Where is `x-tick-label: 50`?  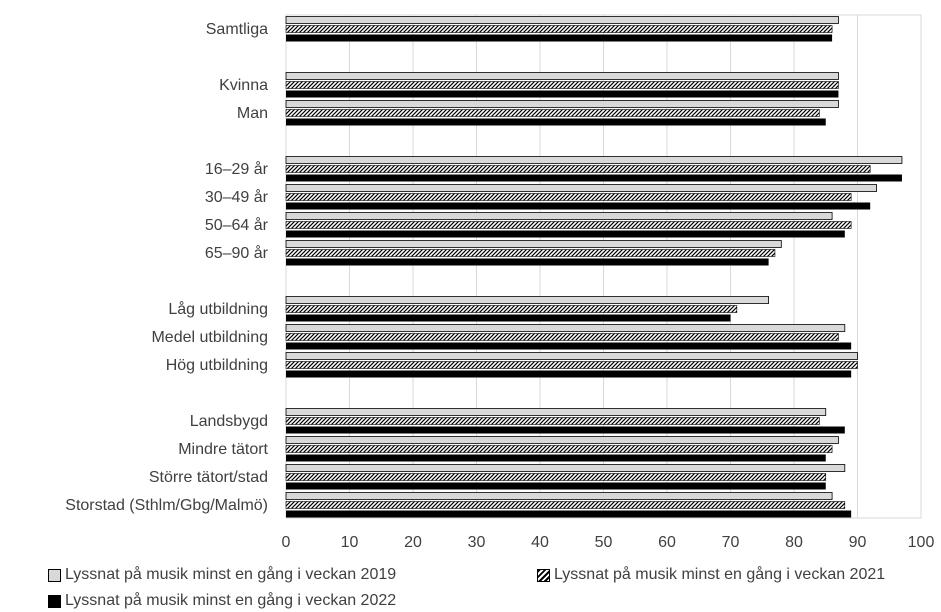
x-tick-label: 50 is located at coordinates (604, 542).